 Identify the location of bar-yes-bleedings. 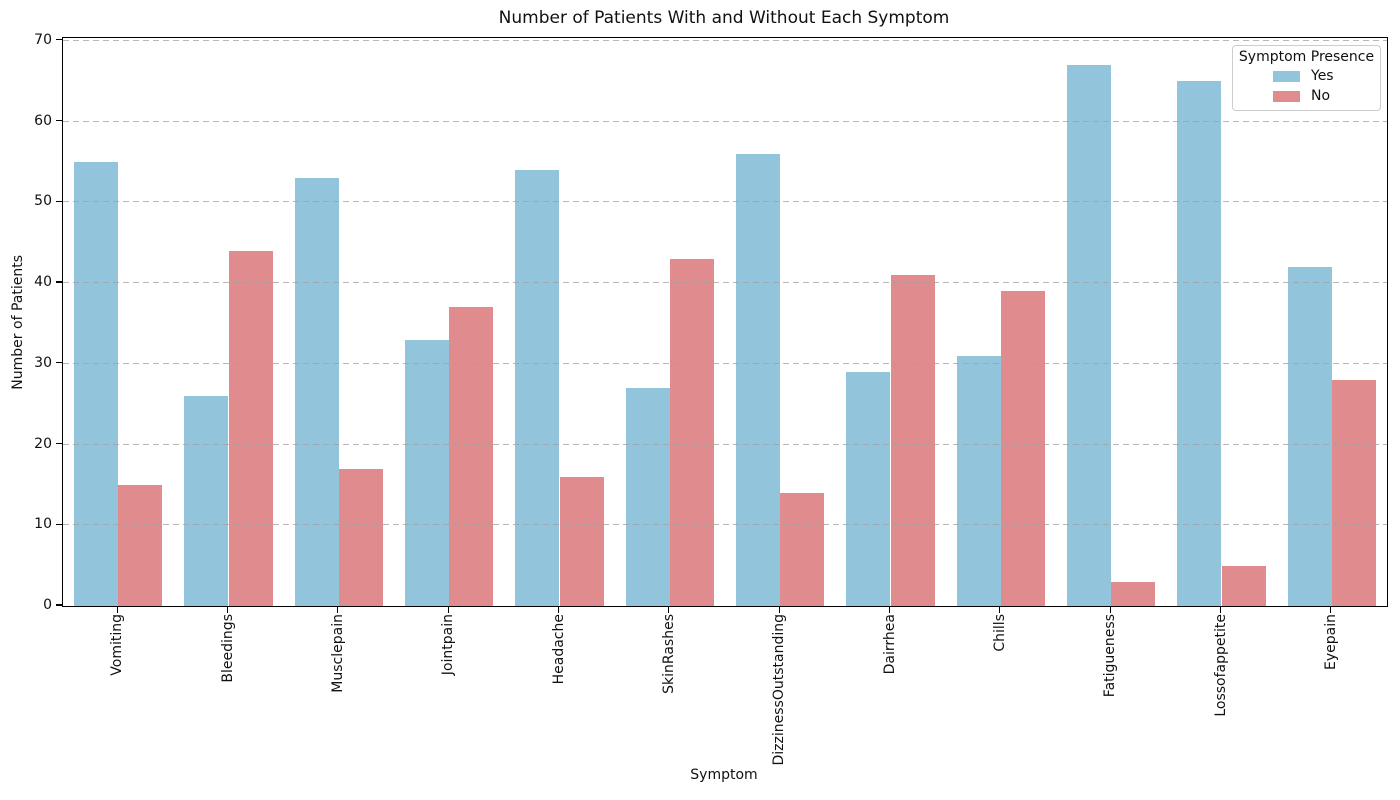
(206, 501).